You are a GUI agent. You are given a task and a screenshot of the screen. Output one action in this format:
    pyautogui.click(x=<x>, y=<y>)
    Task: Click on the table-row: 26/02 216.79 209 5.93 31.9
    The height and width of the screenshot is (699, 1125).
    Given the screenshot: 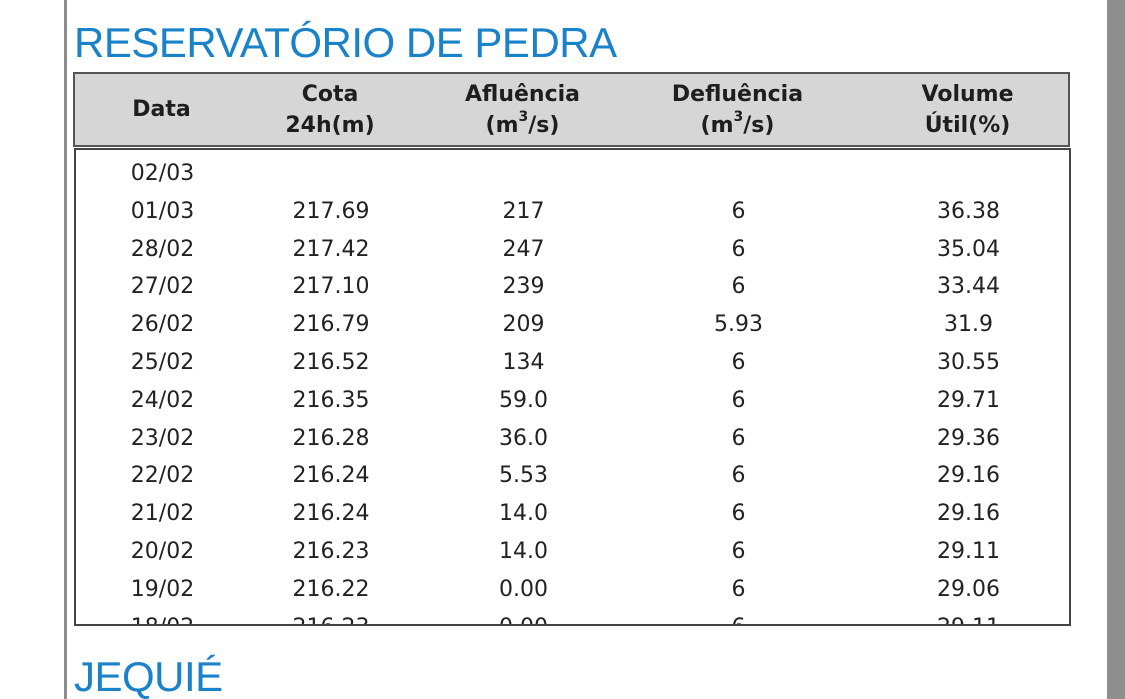 What is the action you would take?
    pyautogui.click(x=572, y=325)
    